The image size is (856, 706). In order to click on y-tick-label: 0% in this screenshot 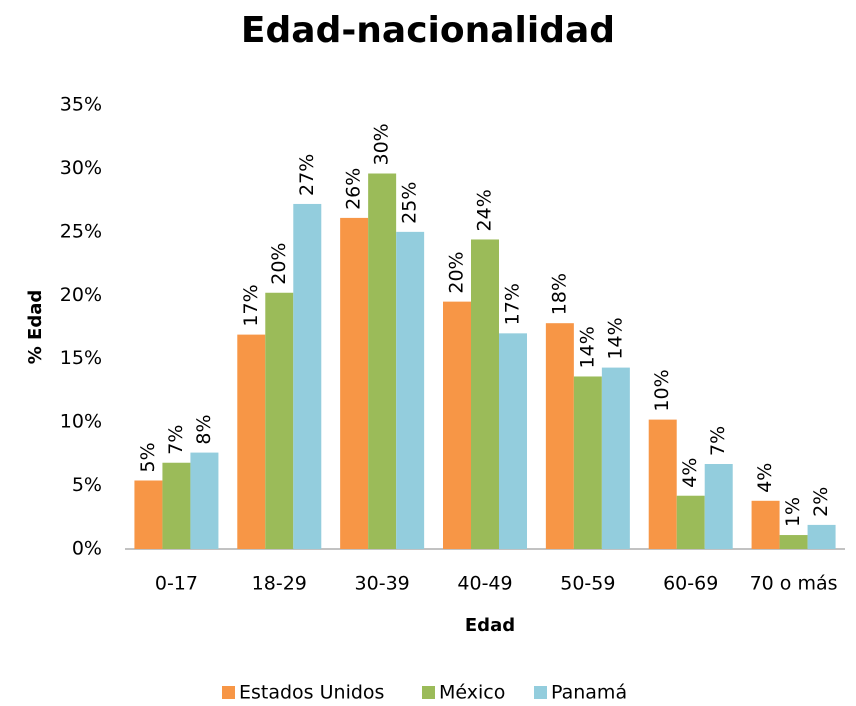, I will do `click(87, 549)`.